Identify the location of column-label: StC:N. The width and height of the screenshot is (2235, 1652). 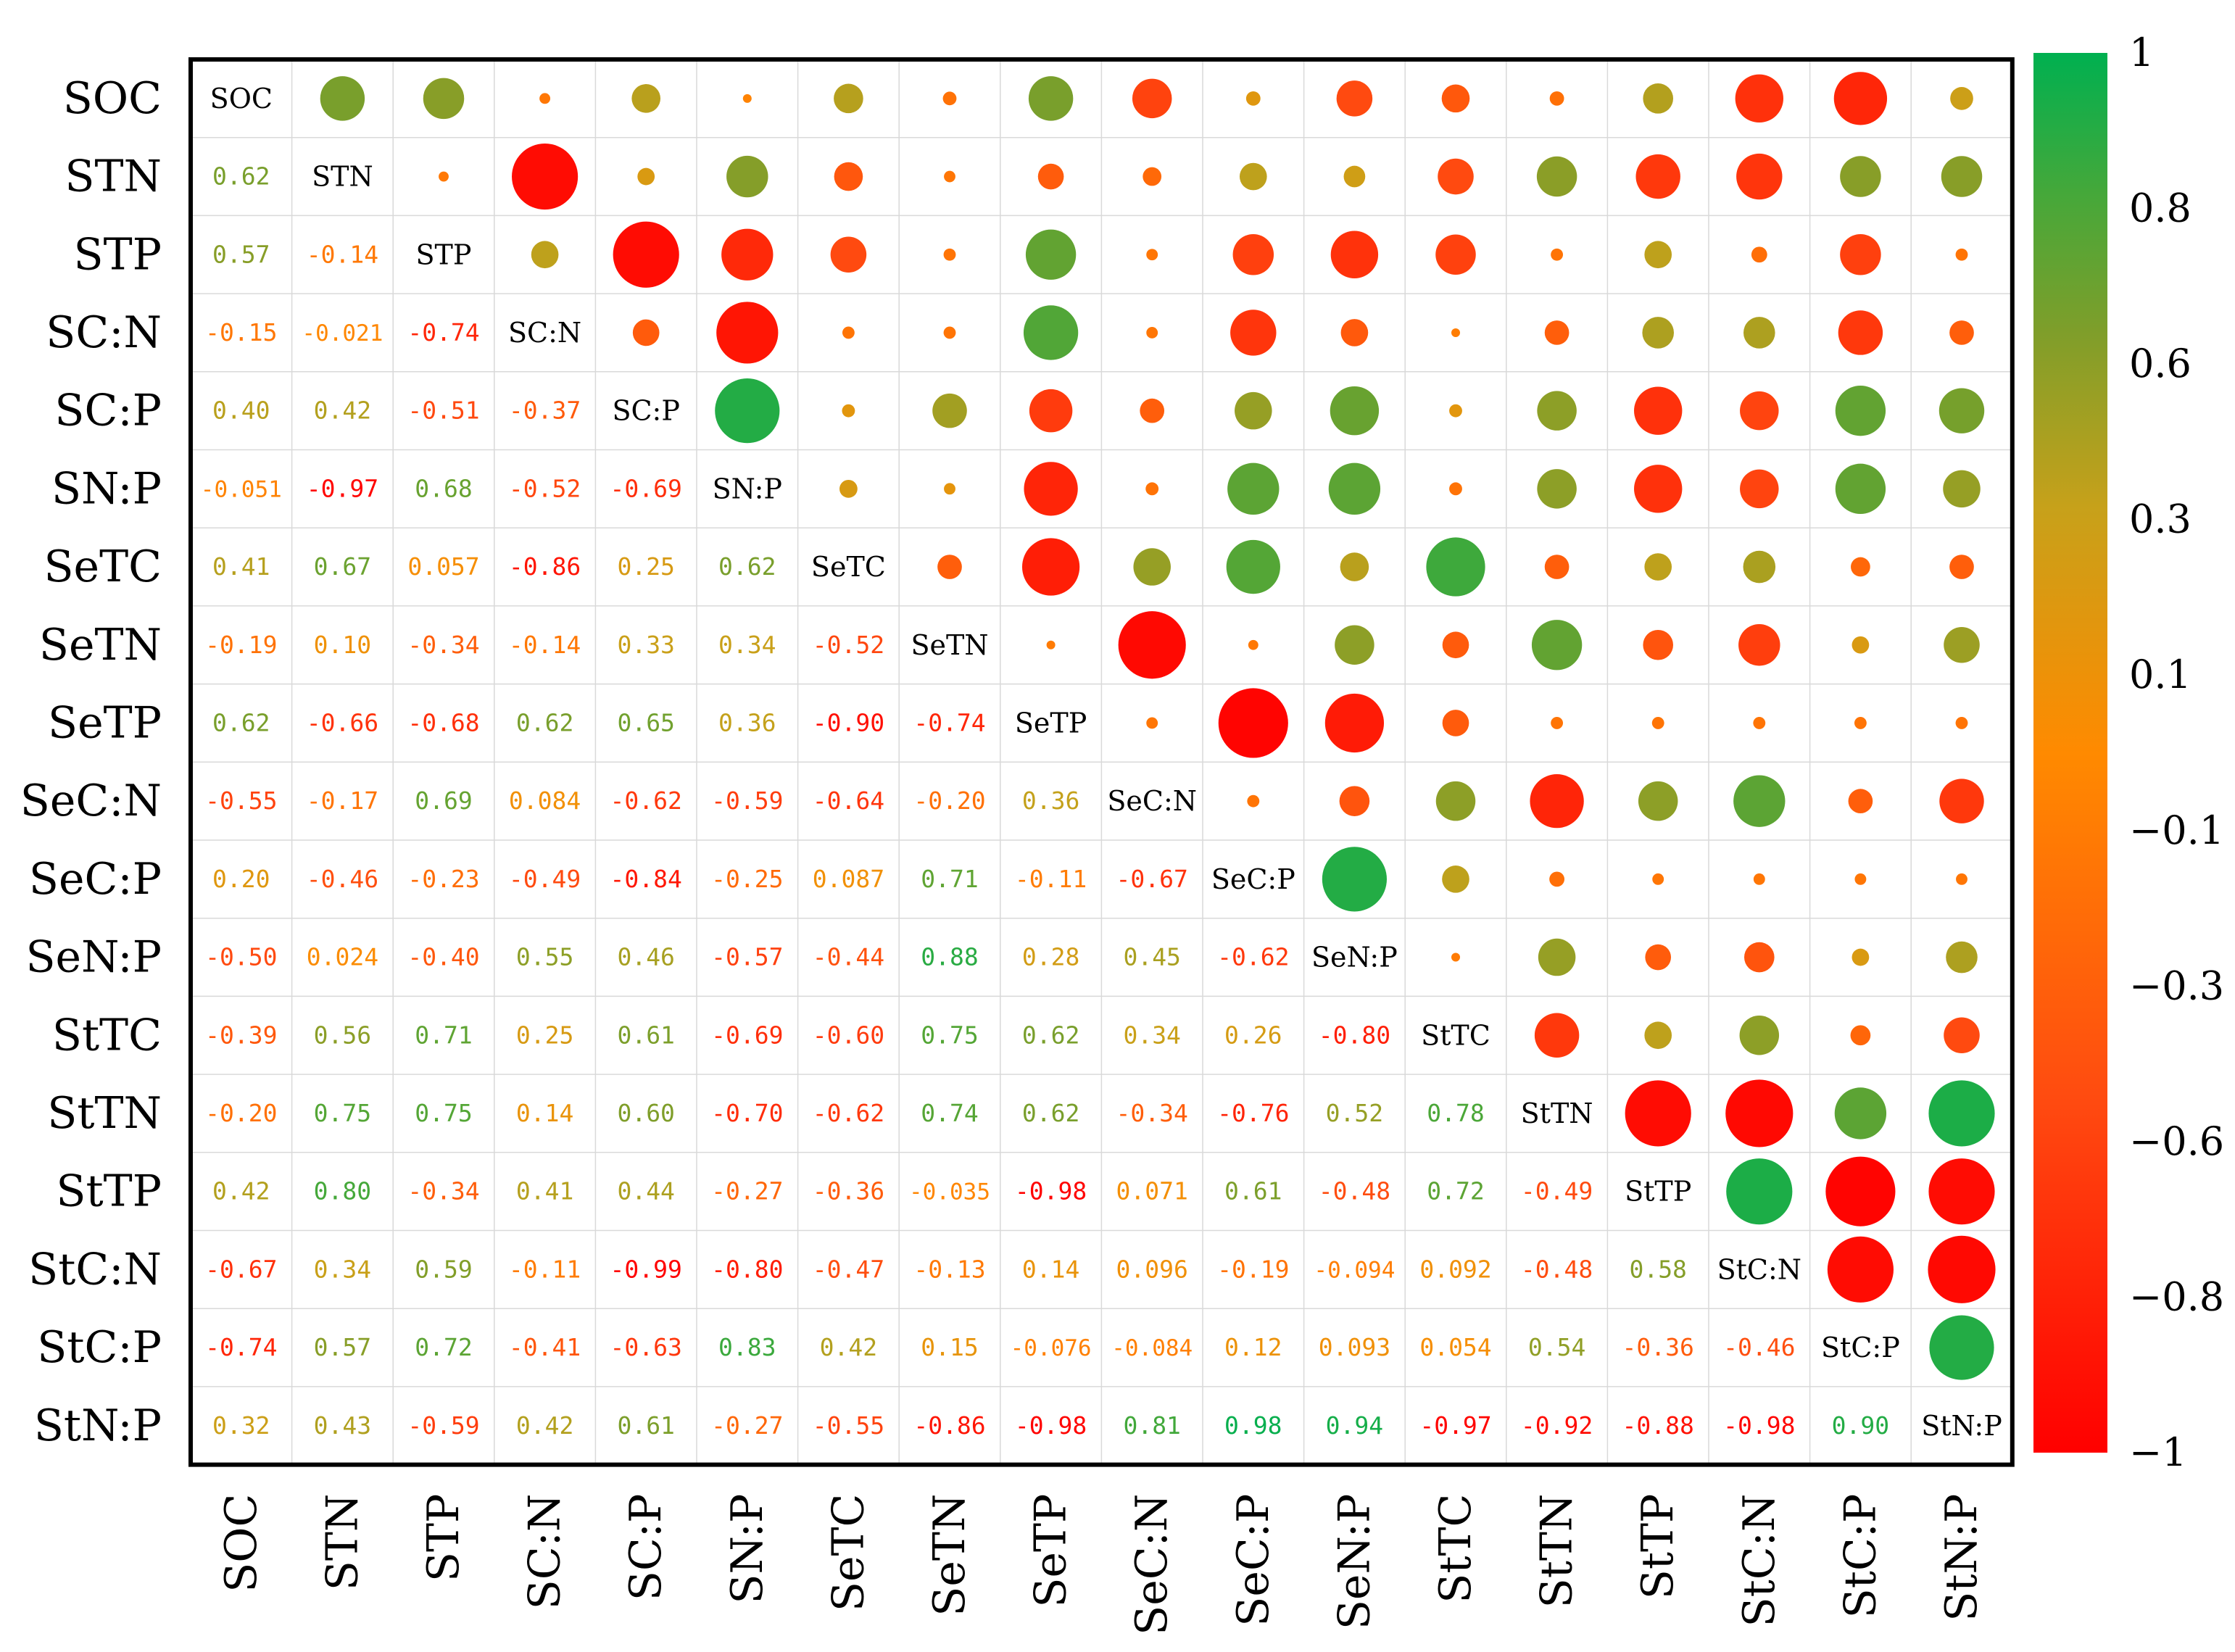
(1759, 1560).